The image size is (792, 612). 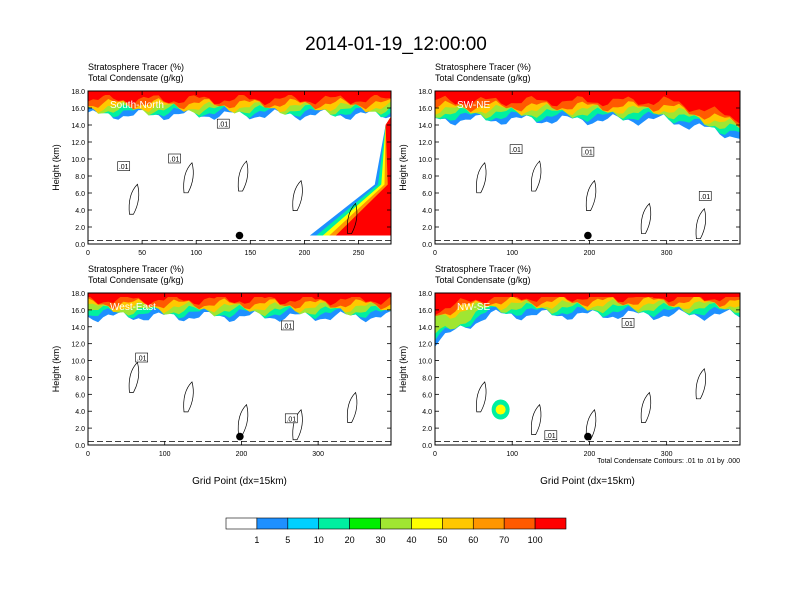 What do you see at coordinates (473, 540) in the screenshot?
I see `colorbar-label: 60` at bounding box center [473, 540].